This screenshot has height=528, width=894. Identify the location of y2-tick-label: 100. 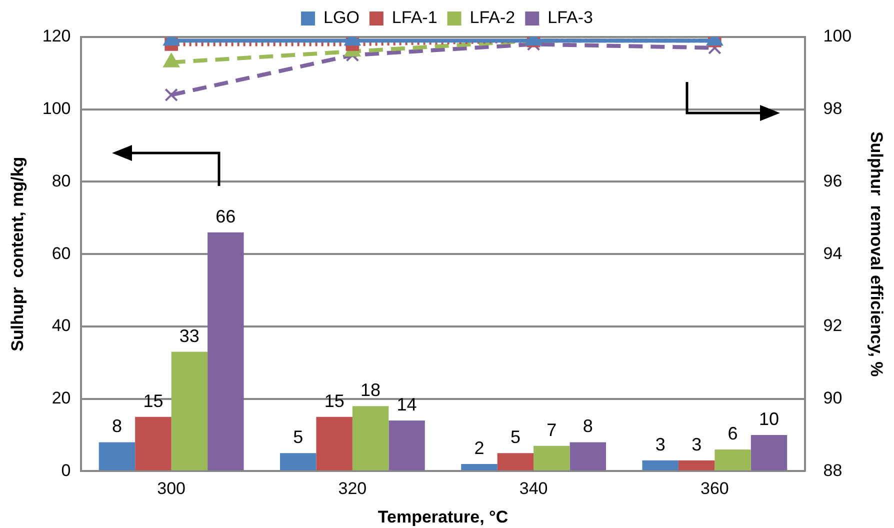
(837, 36).